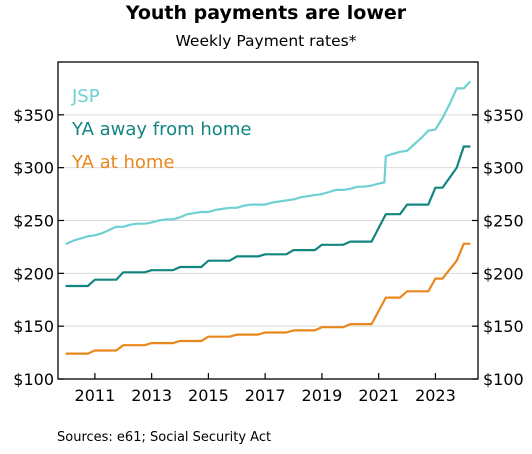 The height and width of the screenshot is (454, 532). I want to click on legend: JSP YA away from home YA at home, so click(161, 129).